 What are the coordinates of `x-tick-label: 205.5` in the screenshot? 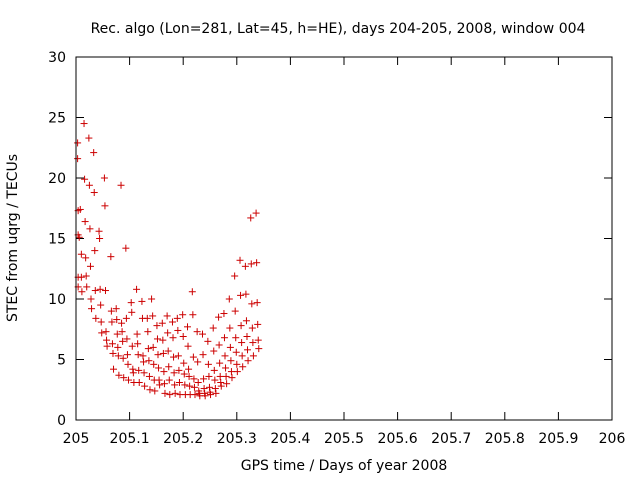 It's located at (344, 439).